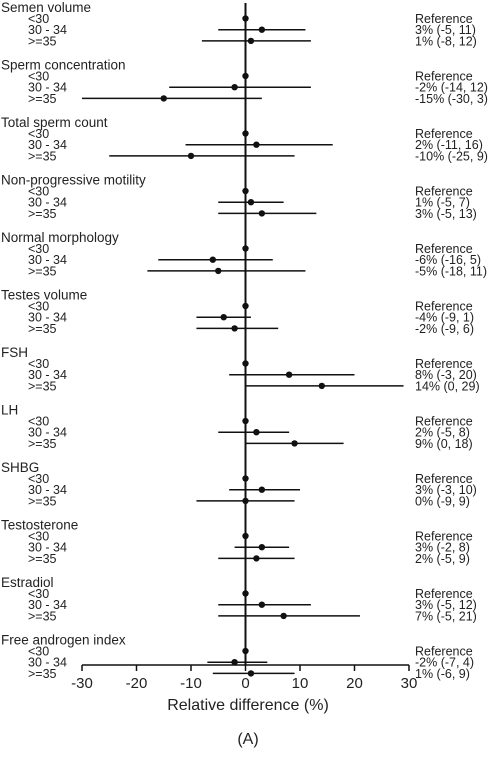 This screenshot has height=777, width=493. What do you see at coordinates (46, 7) in the screenshot?
I see `group-title: Semen volume` at bounding box center [46, 7].